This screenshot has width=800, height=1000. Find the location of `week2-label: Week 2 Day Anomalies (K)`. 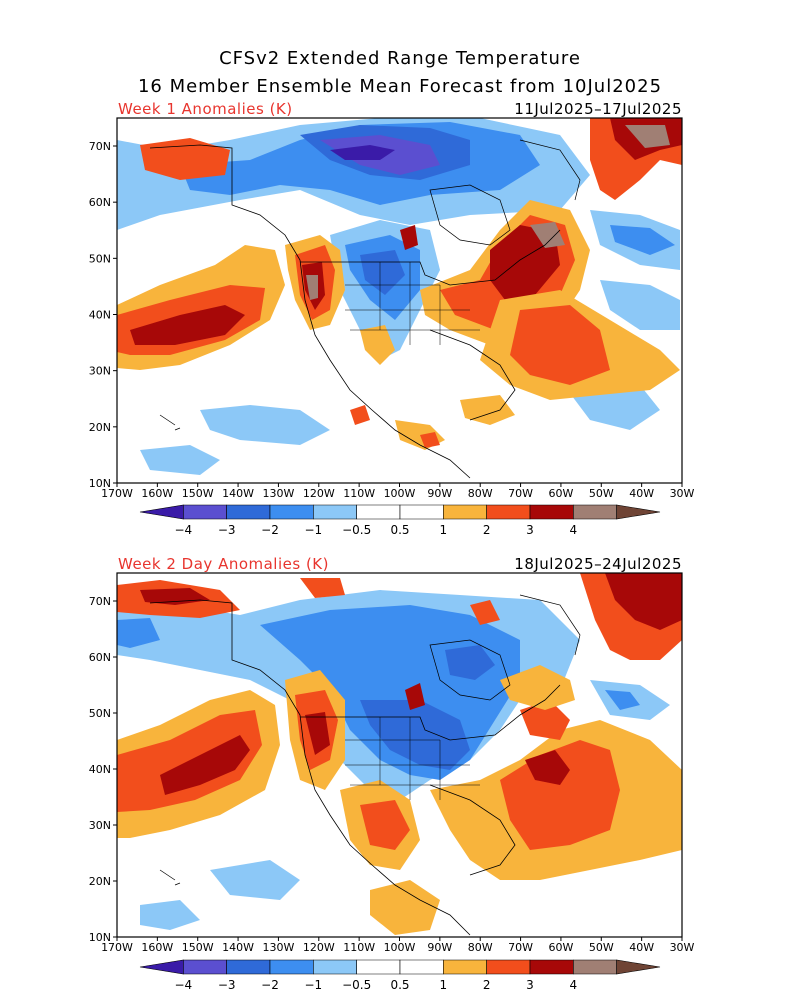

week2-label: Week 2 Day Anomalies (K) is located at coordinates (223, 564).